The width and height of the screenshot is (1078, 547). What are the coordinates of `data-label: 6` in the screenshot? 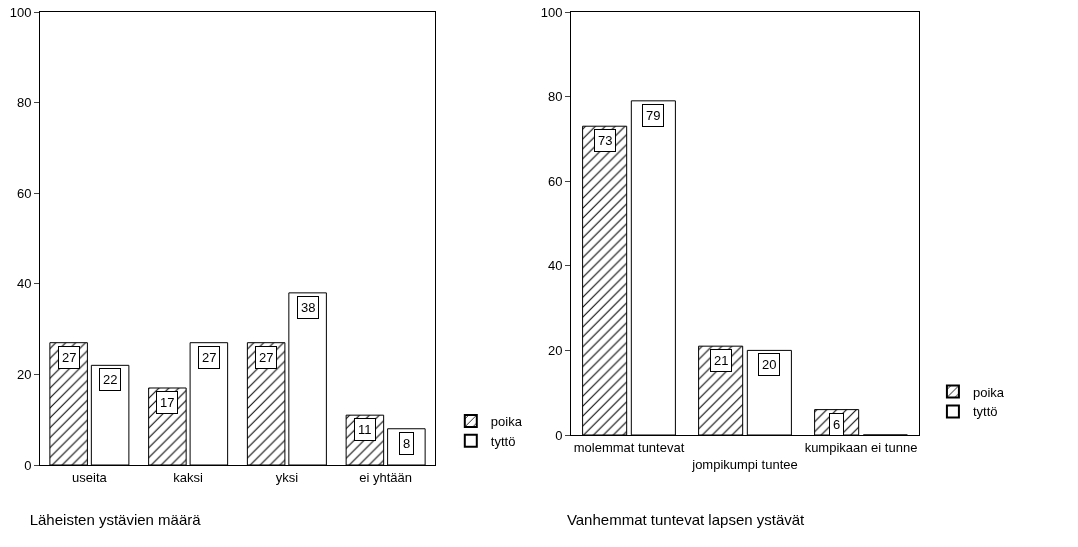 It's located at (837, 424).